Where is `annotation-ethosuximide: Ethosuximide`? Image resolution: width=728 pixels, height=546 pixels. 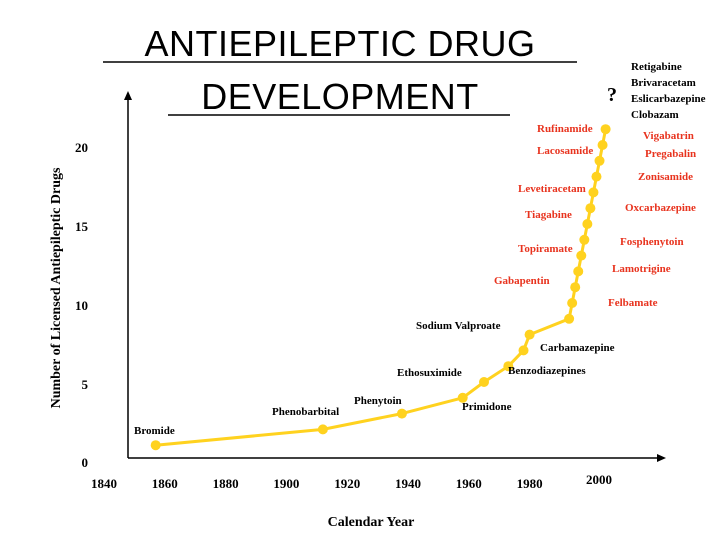
annotation-ethosuximide: Ethosuximide is located at coordinates (429, 373).